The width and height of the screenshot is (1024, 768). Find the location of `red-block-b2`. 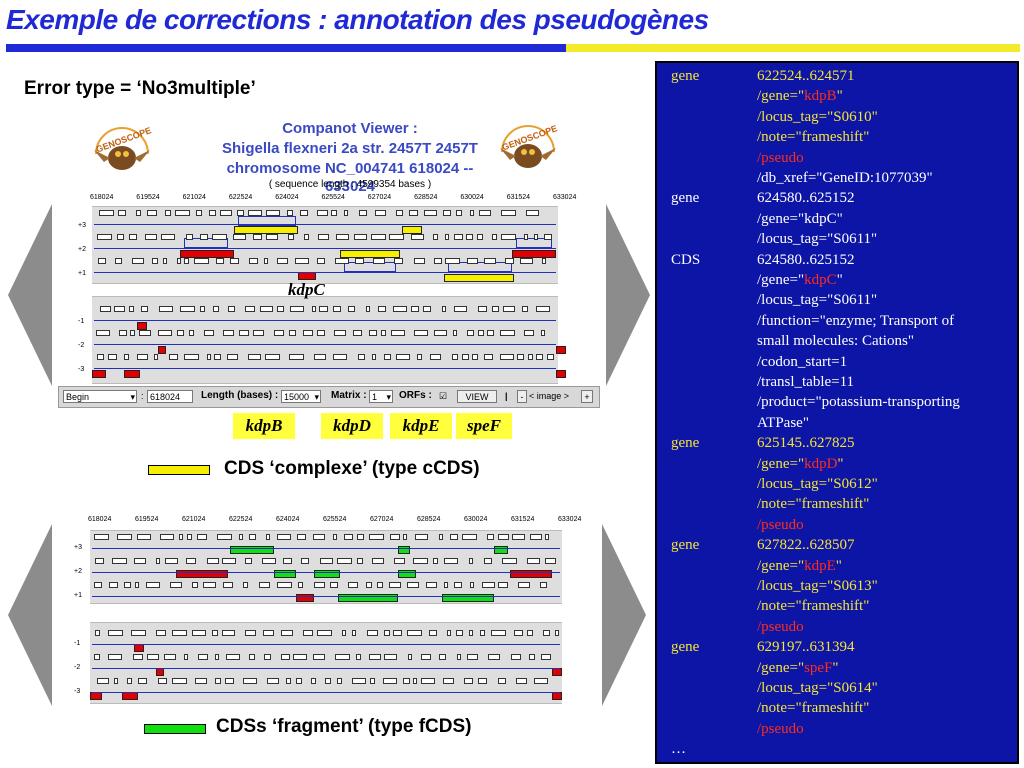

red-block-b2 is located at coordinates (531, 574).